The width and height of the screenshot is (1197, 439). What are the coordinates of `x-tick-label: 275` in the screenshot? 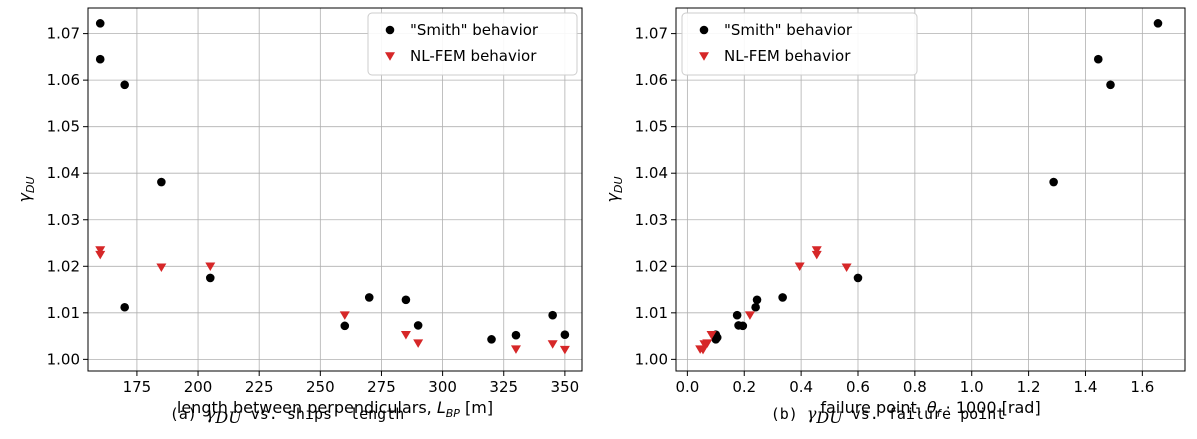 It's located at (381, 387).